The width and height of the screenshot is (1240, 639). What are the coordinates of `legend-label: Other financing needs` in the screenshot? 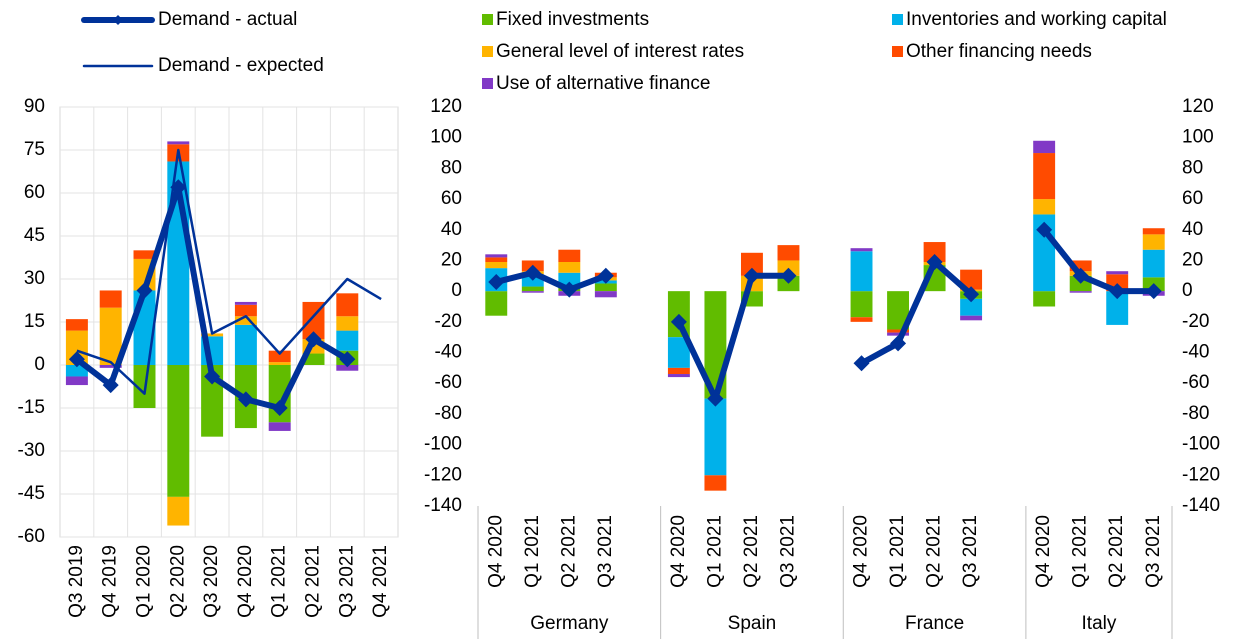 It's located at (999, 51).